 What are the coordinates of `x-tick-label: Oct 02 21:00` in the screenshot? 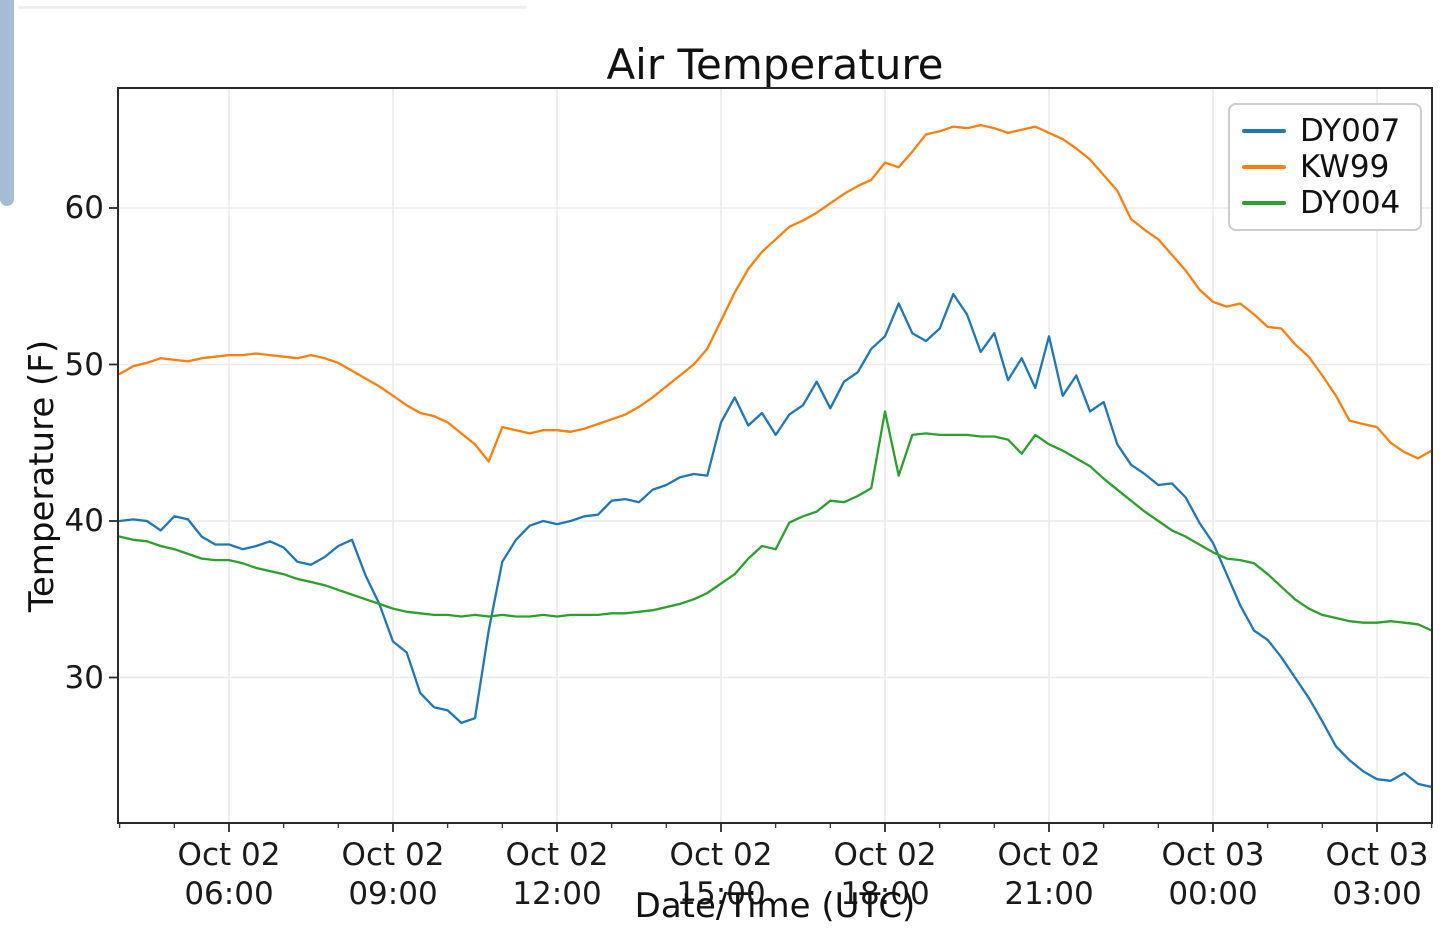 It's located at (1049, 874).